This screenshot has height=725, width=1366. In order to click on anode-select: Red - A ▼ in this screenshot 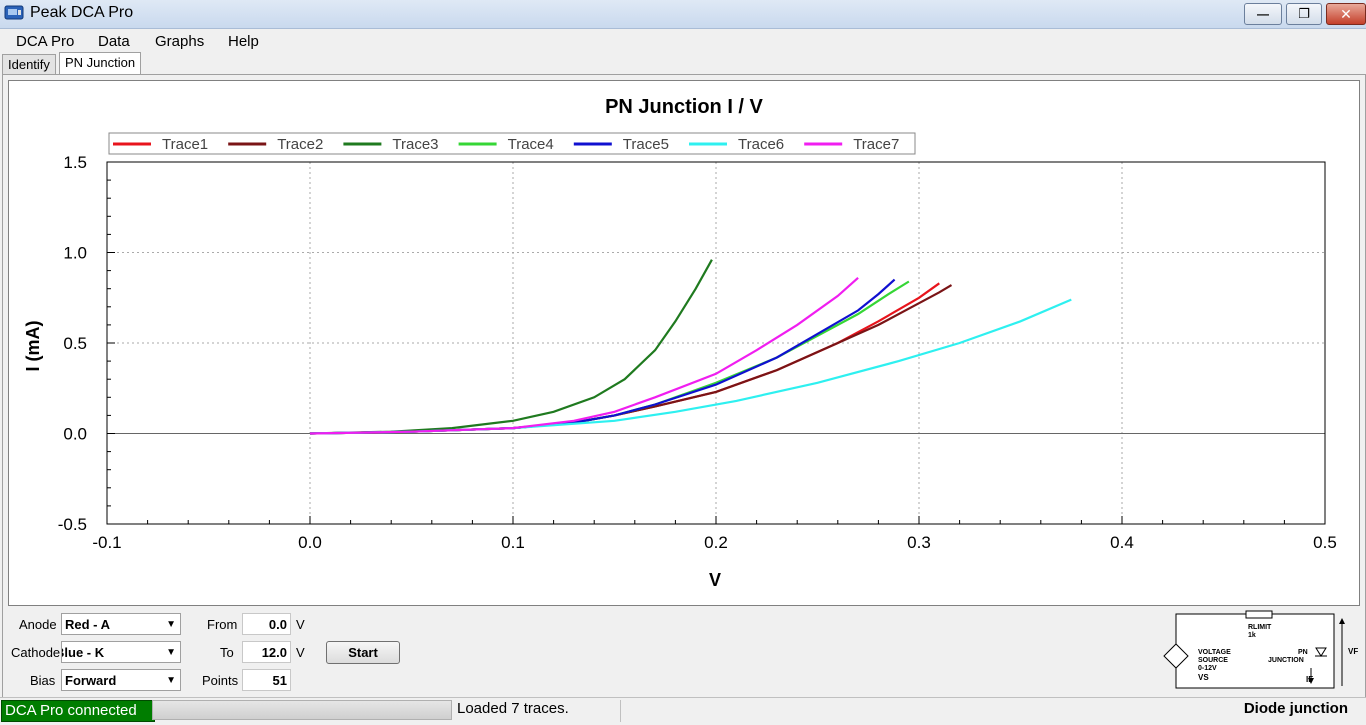, I will do `click(121, 624)`.